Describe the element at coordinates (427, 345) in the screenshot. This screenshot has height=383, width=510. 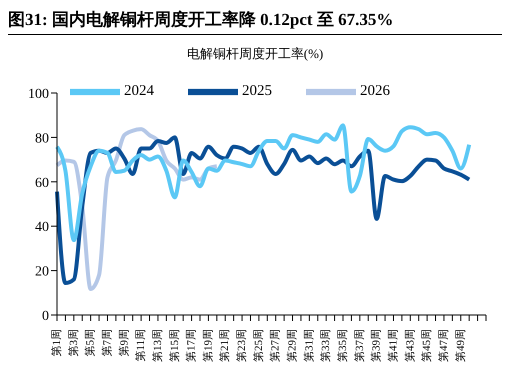
I see `x-tick-label: 第45周` at that location.